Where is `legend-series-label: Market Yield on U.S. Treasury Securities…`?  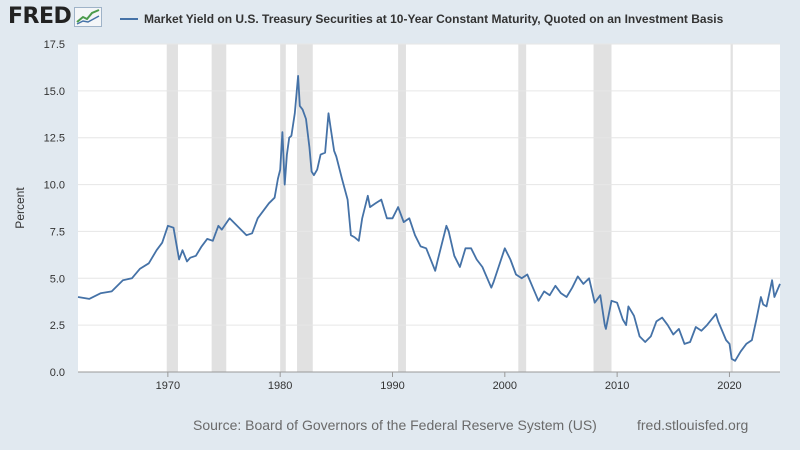
legend-series-label: Market Yield on U.S. Treasury Securities… is located at coordinates (434, 19).